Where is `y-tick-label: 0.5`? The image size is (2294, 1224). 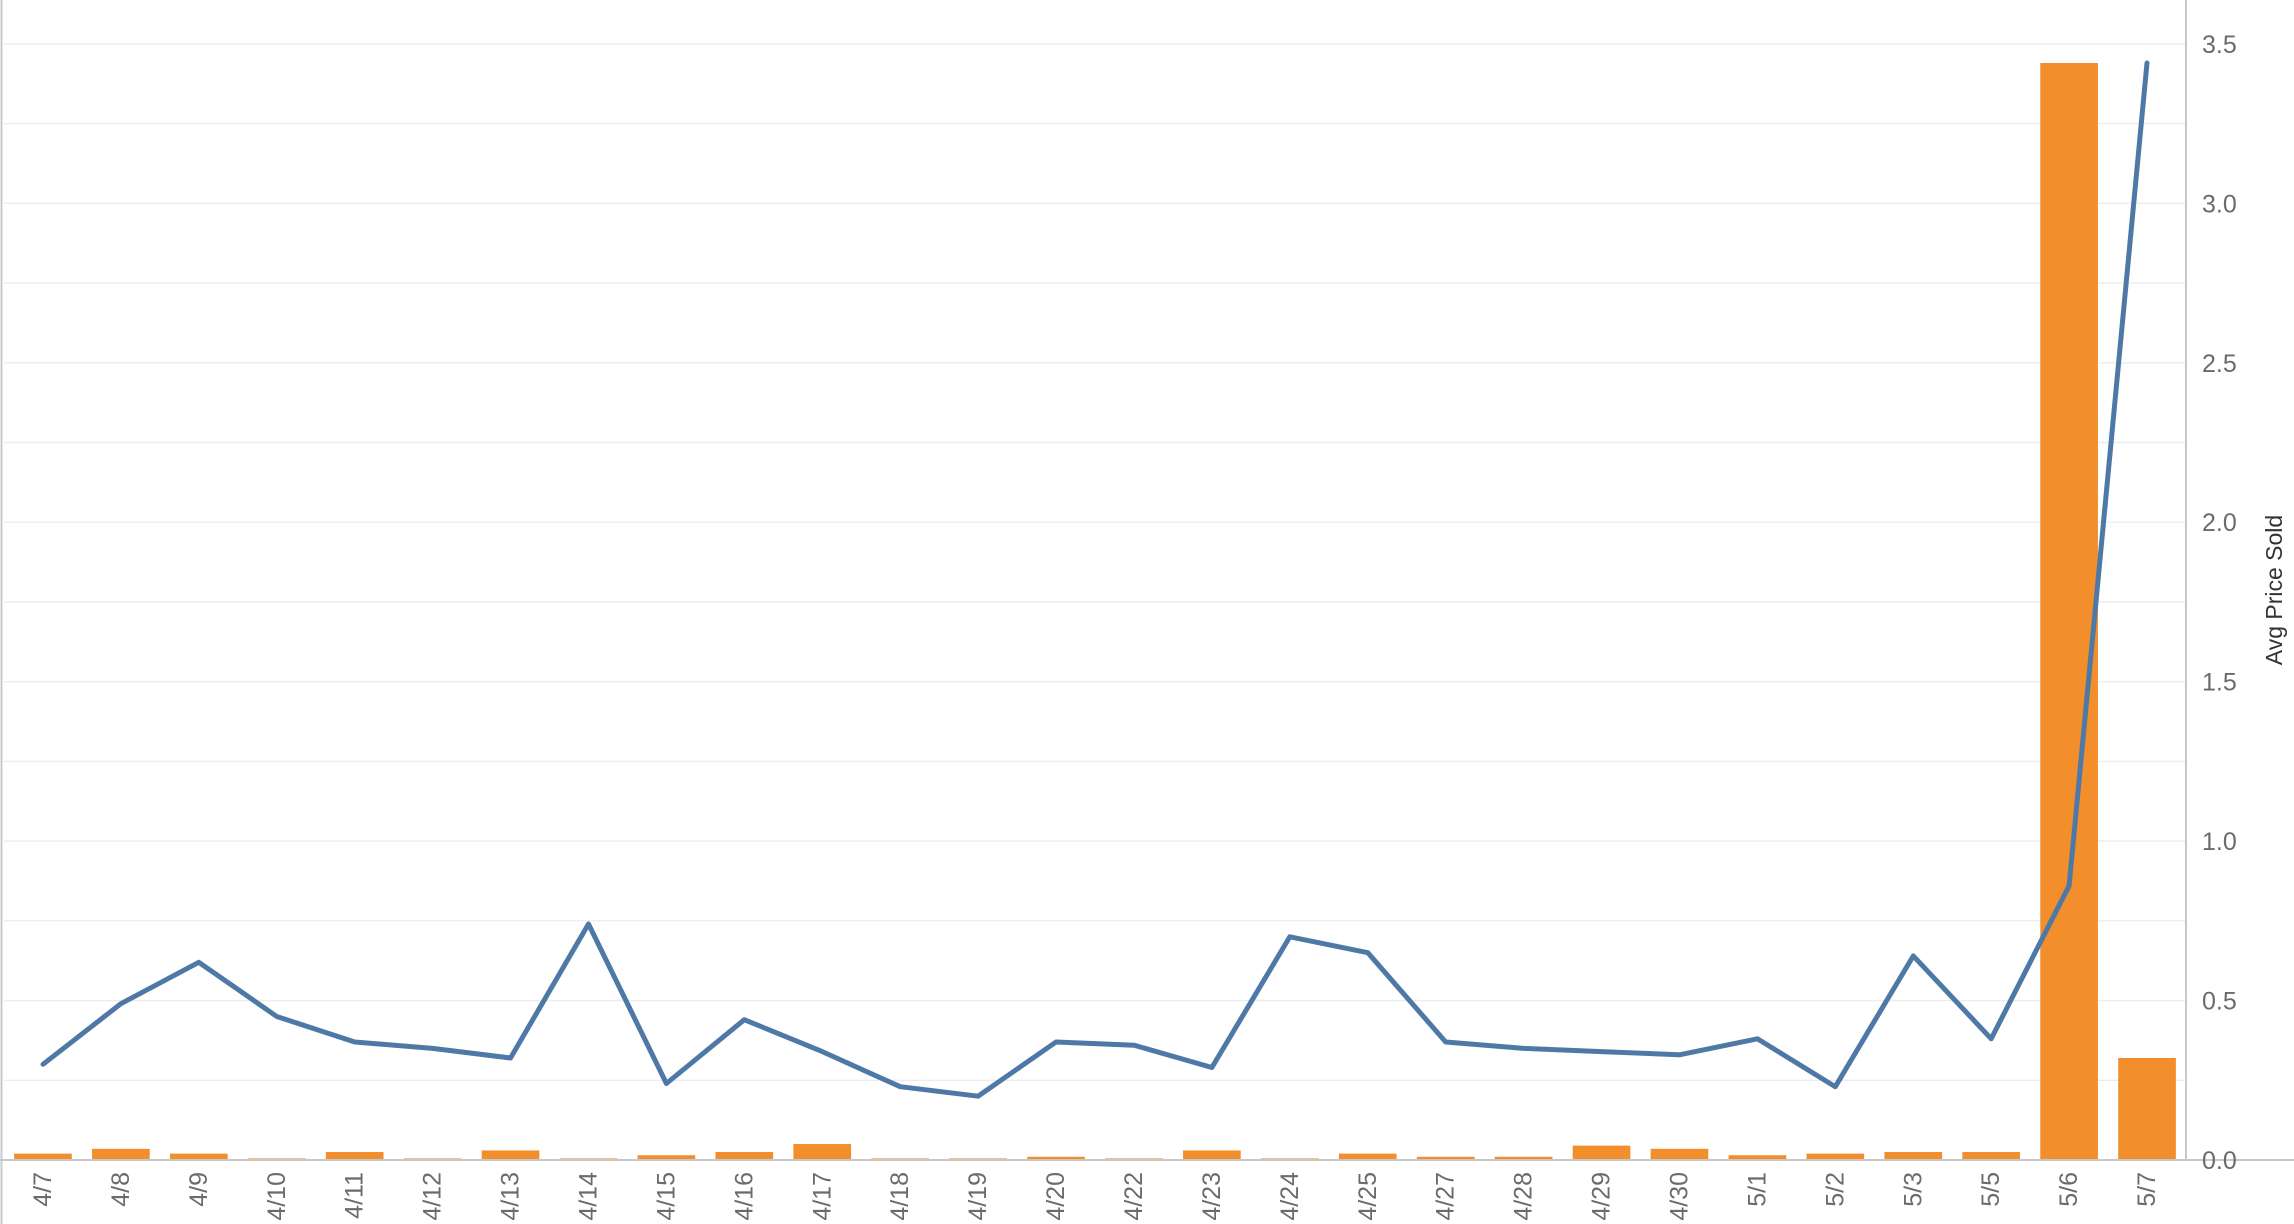 y-tick-label: 0.5 is located at coordinates (2219, 1002).